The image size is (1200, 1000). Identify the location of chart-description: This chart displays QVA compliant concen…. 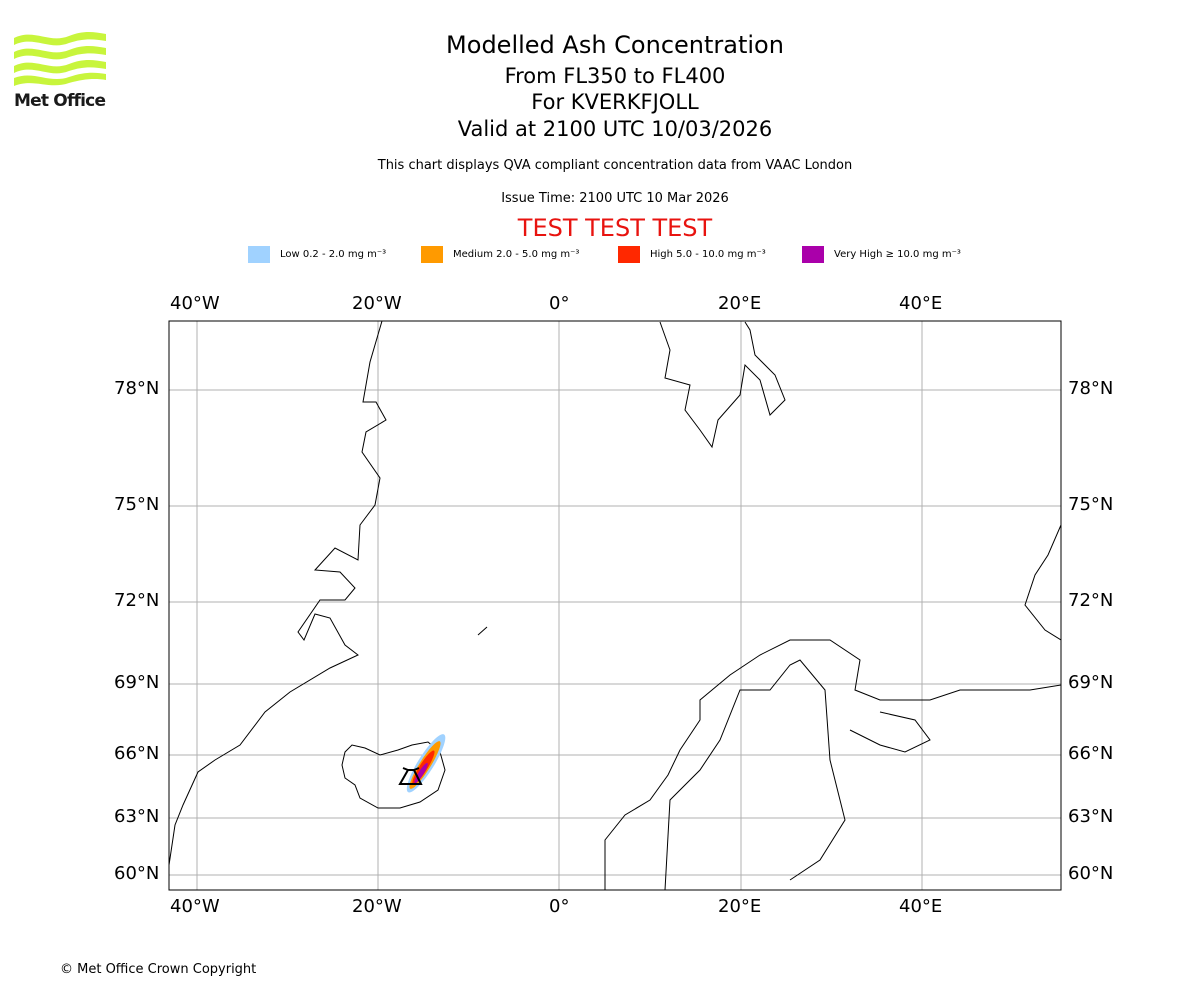
(615, 165).